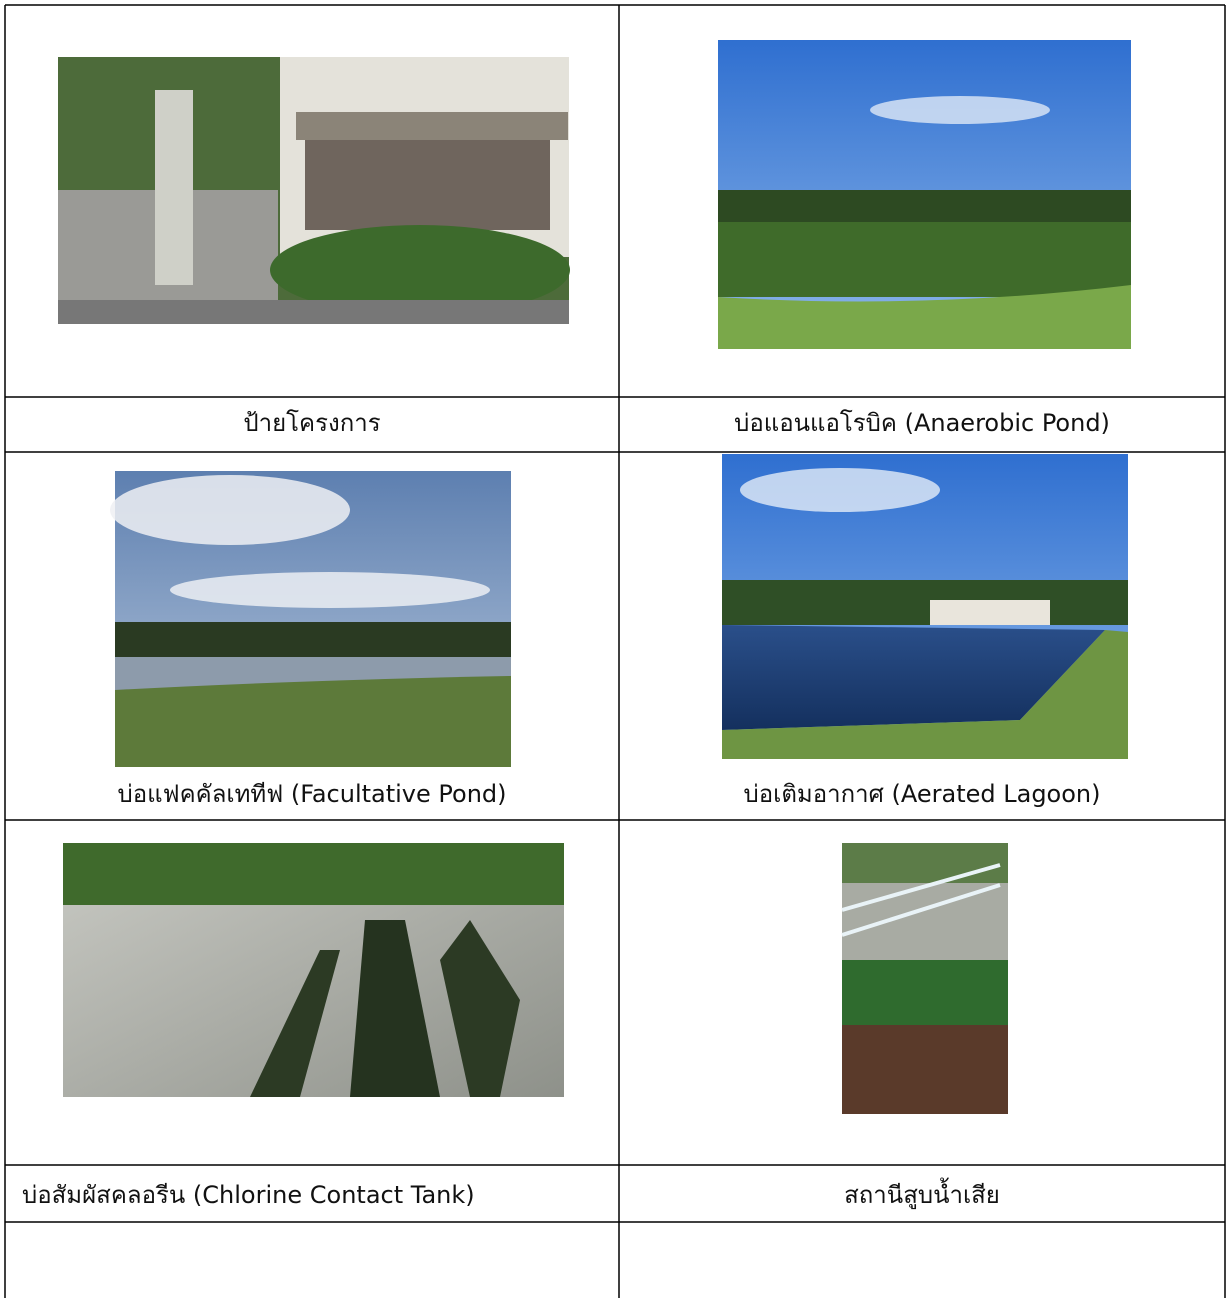 This screenshot has height=1302, width=1226. What do you see at coordinates (248, 1195) in the screenshot?
I see `caption: บ่อสัมผัสคลอรีน (Chlorine Contact Tank)` at bounding box center [248, 1195].